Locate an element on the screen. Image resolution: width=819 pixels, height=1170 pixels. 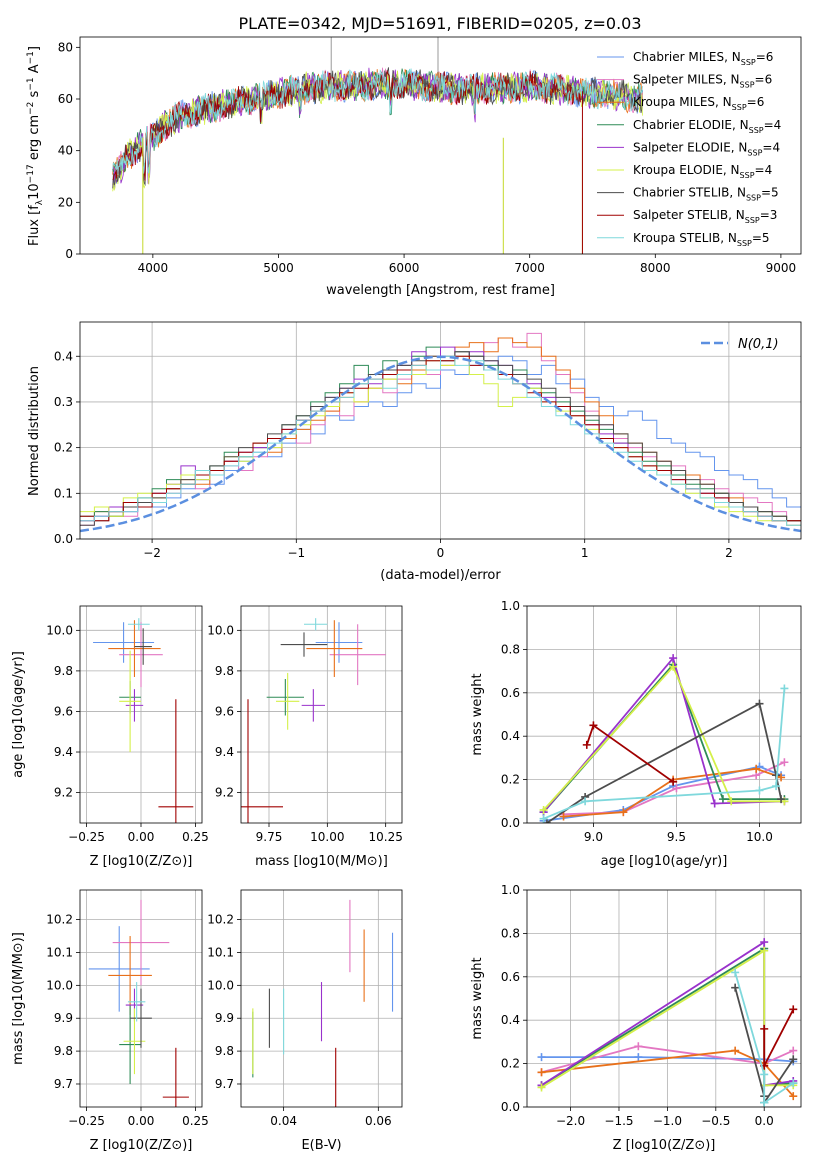
x-tick-label: 9.5 is located at coordinates (676, 837).